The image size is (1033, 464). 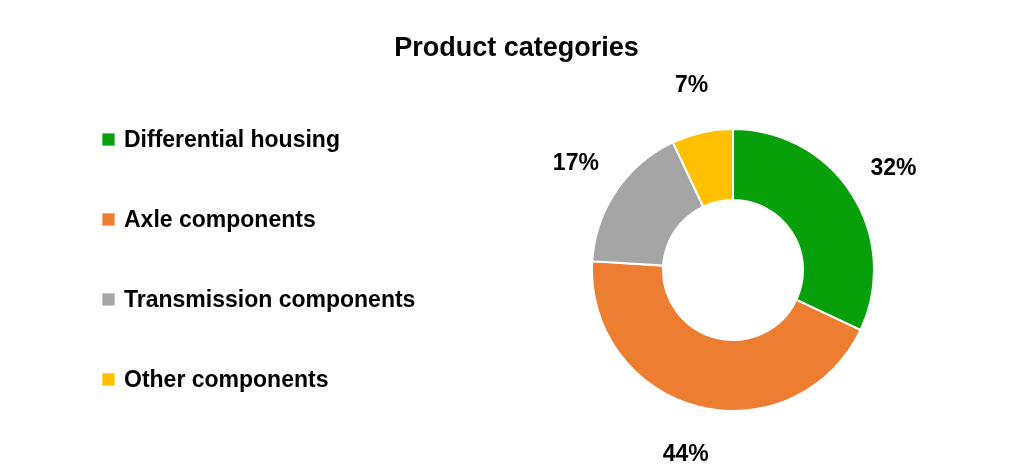 What do you see at coordinates (575, 162) in the screenshot?
I see `data-label: 17%` at bounding box center [575, 162].